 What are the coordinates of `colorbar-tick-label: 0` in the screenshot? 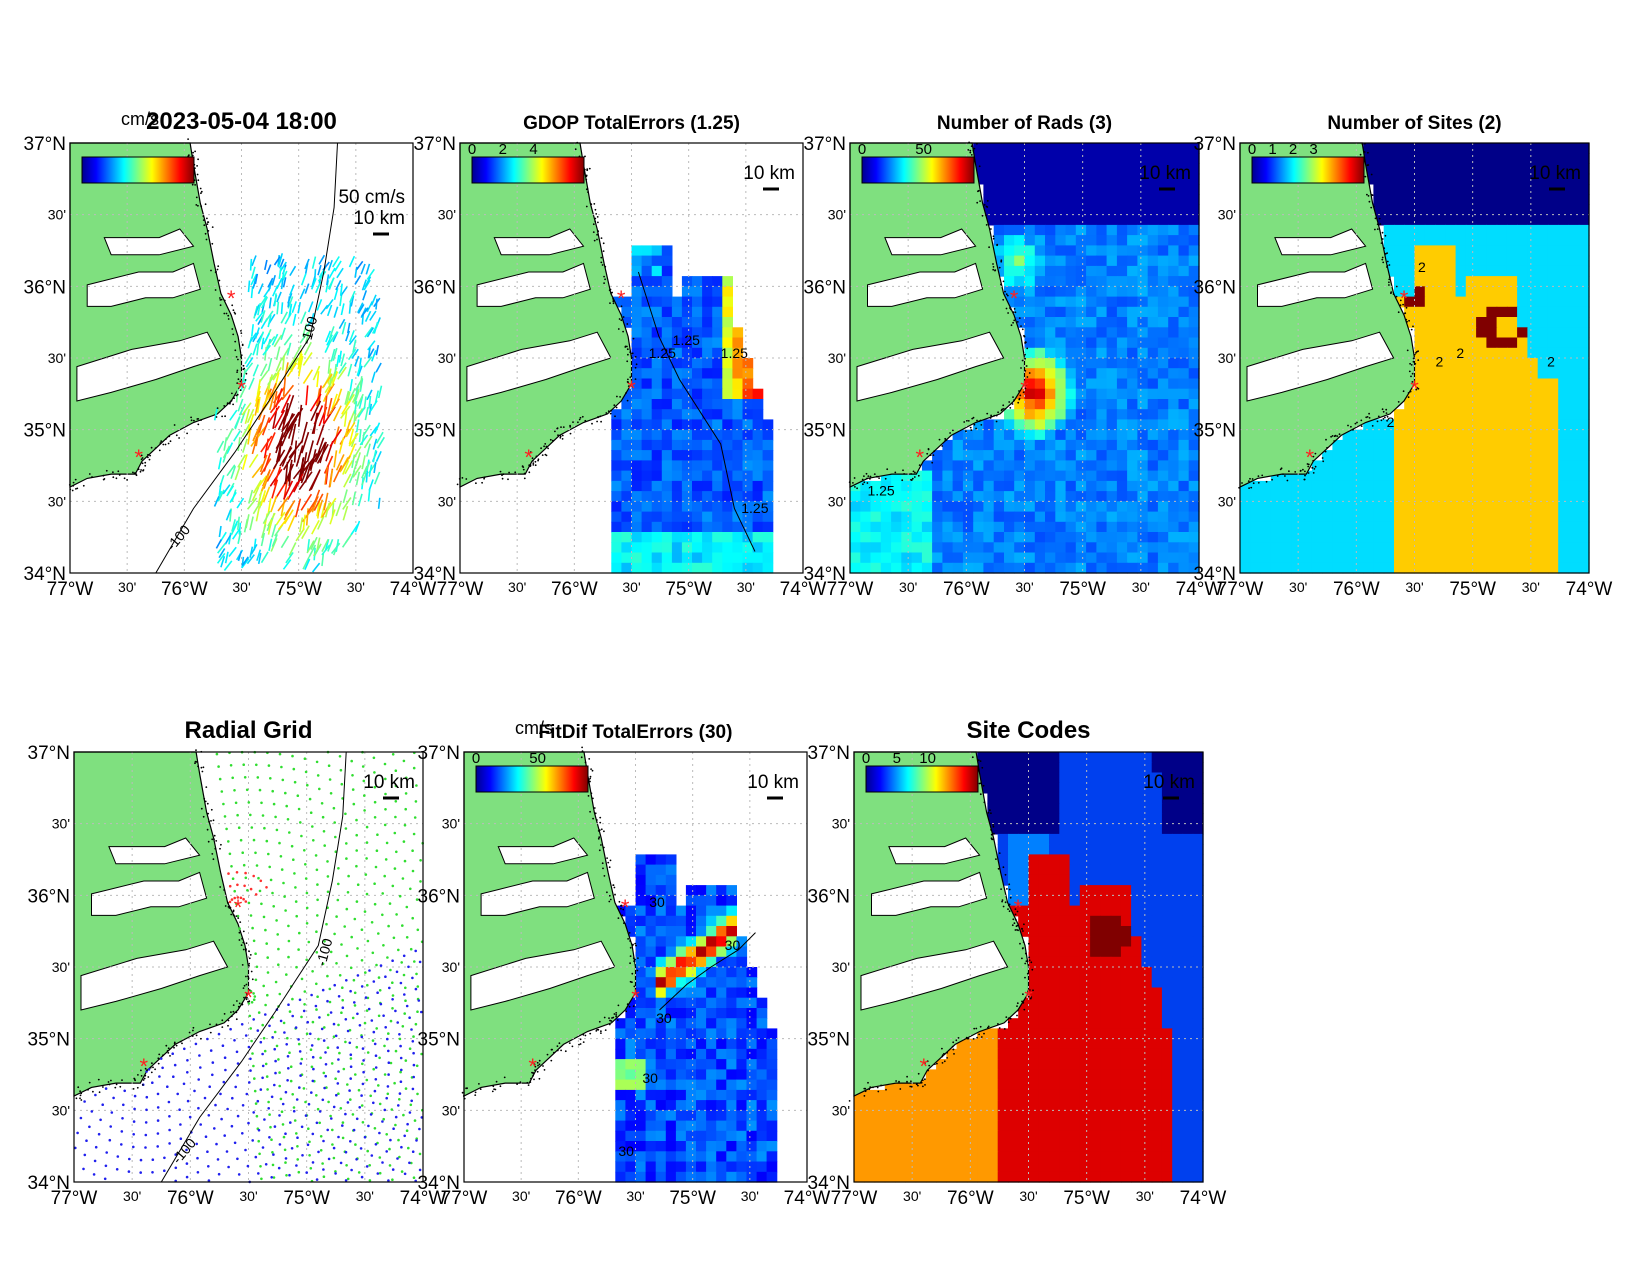 It's located at (1252, 149).